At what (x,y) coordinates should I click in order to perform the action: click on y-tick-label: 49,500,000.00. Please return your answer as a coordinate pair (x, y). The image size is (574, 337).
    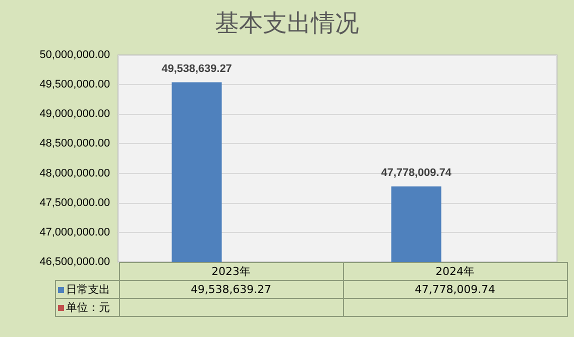
    Looking at the image, I should click on (75, 84).